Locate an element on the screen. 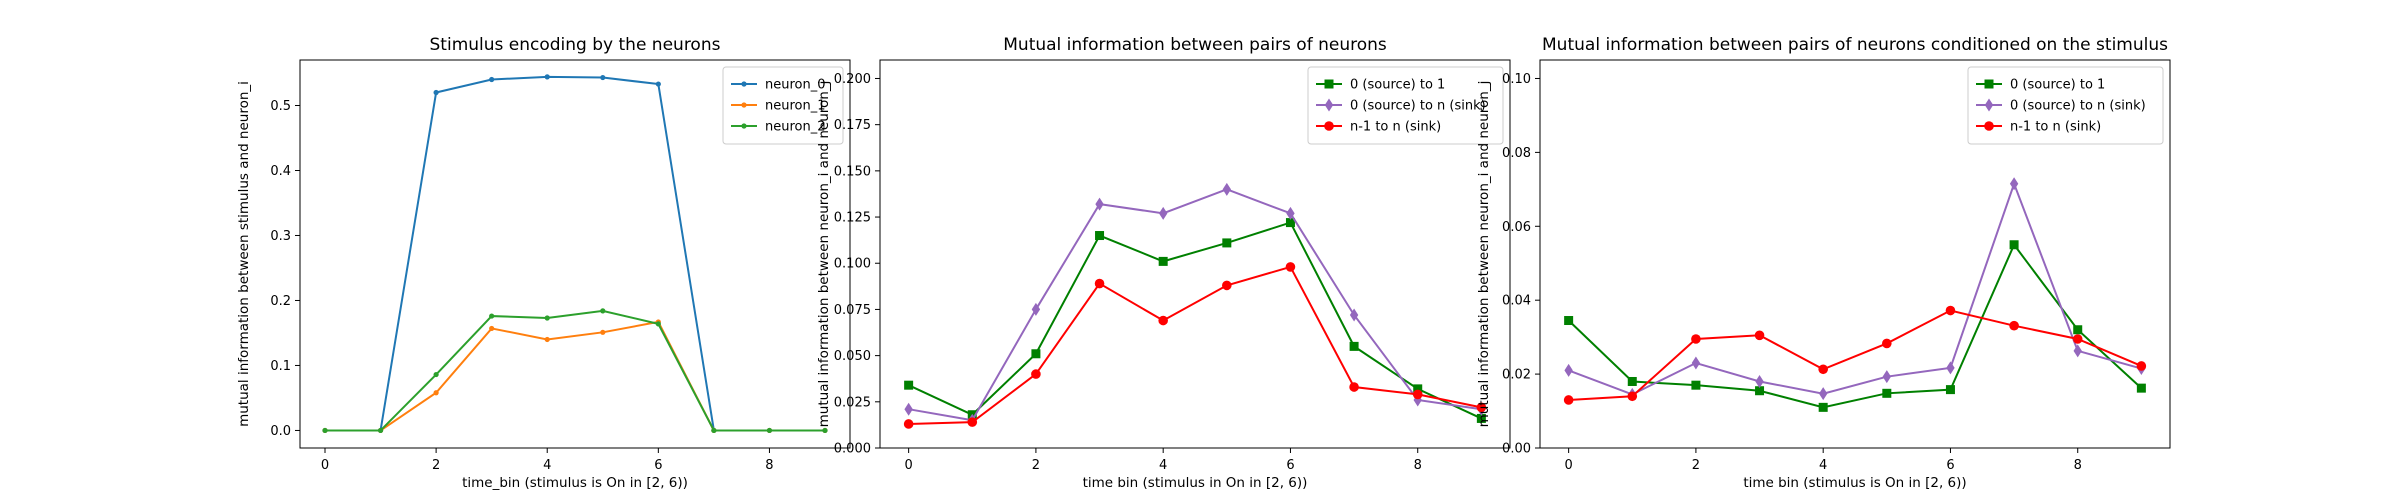 This screenshot has width=2400, height=500. y-tick-label: 0.0 is located at coordinates (280, 431).